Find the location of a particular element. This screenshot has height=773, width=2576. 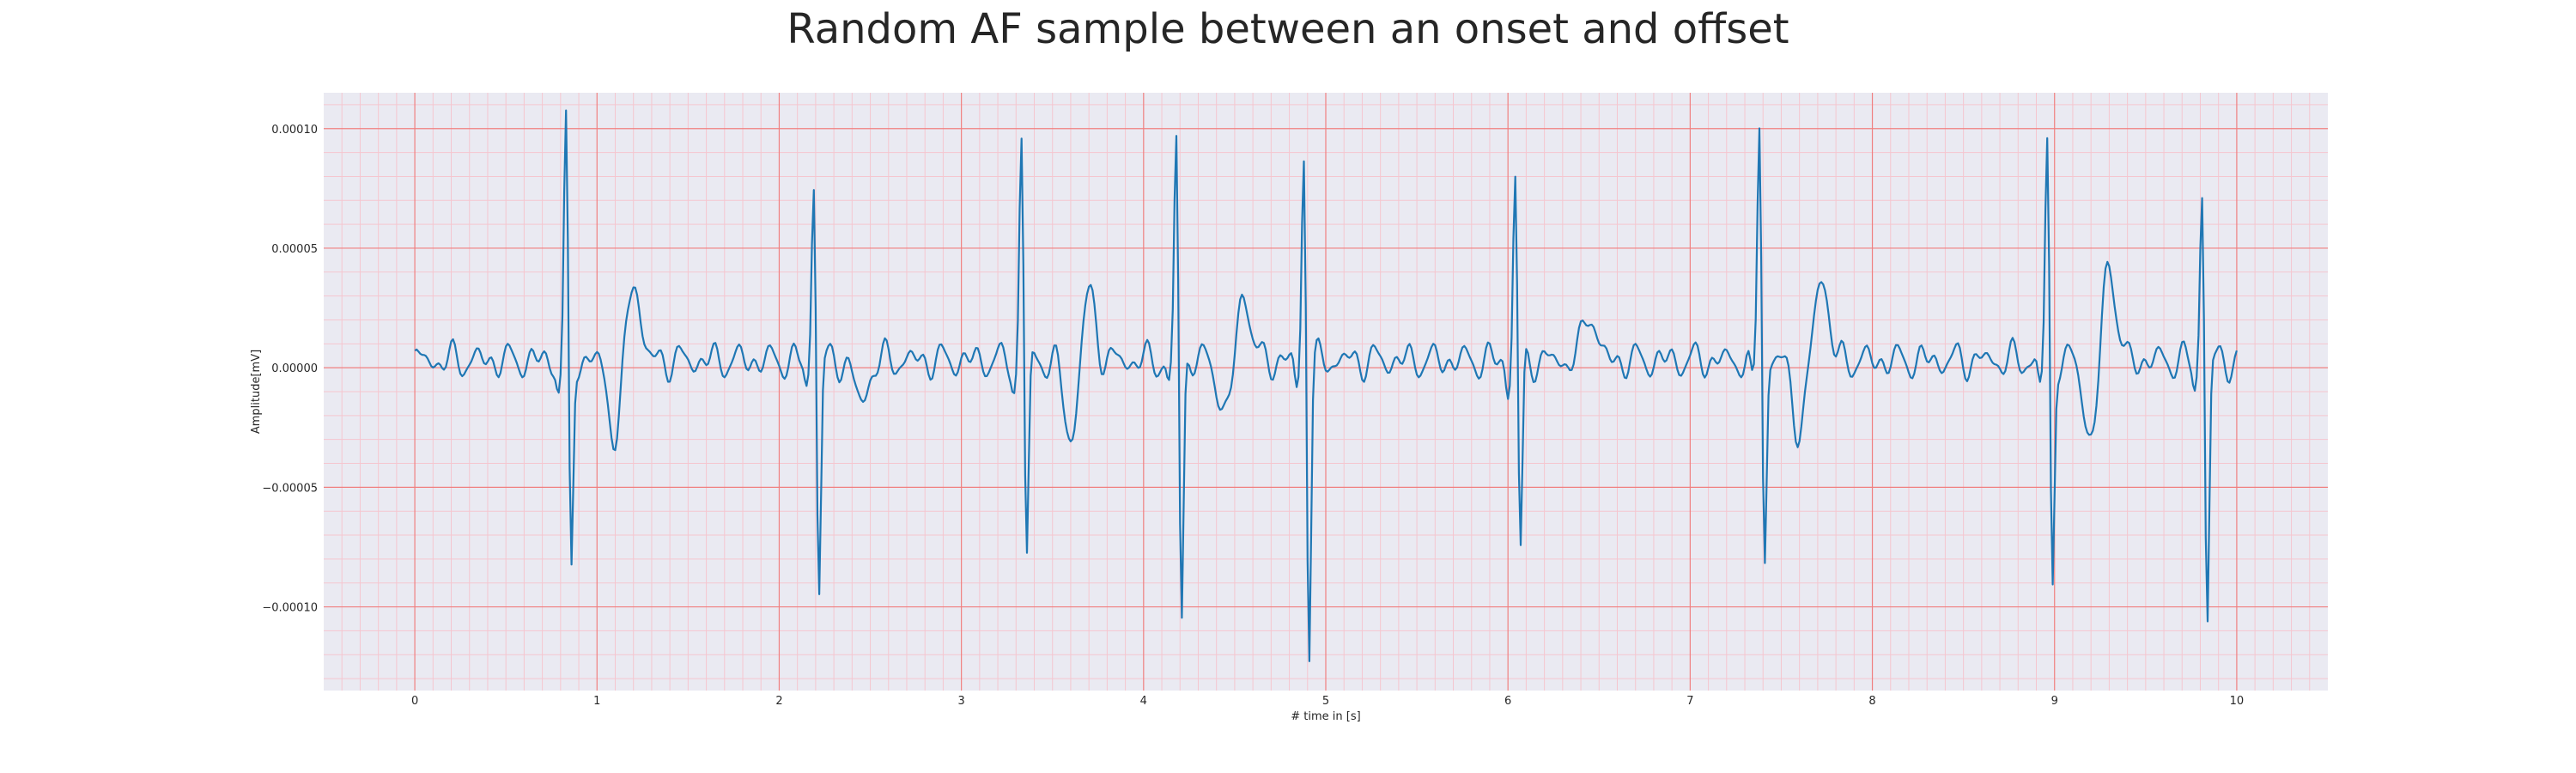

x-tick-label: 10 is located at coordinates (2237, 701).